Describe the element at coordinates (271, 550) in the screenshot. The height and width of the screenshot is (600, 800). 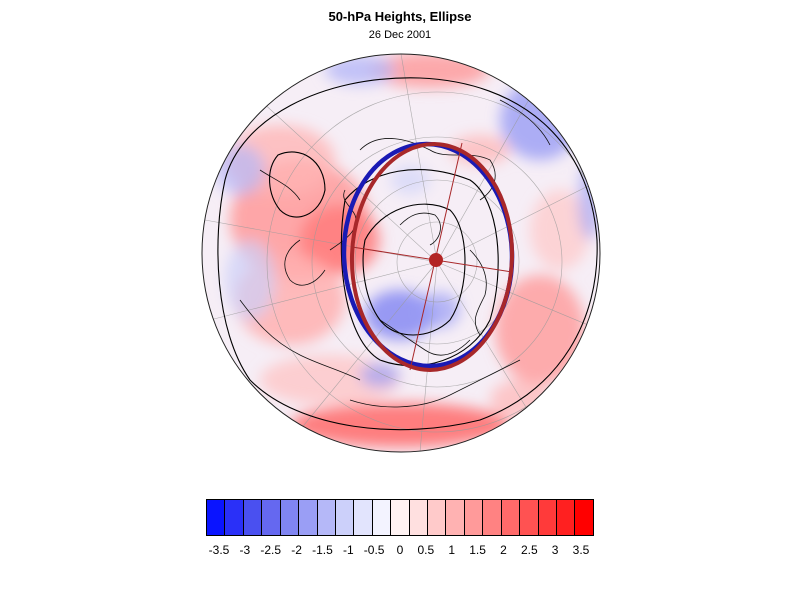
I see `colorbar-tick-label: -2.5` at that location.